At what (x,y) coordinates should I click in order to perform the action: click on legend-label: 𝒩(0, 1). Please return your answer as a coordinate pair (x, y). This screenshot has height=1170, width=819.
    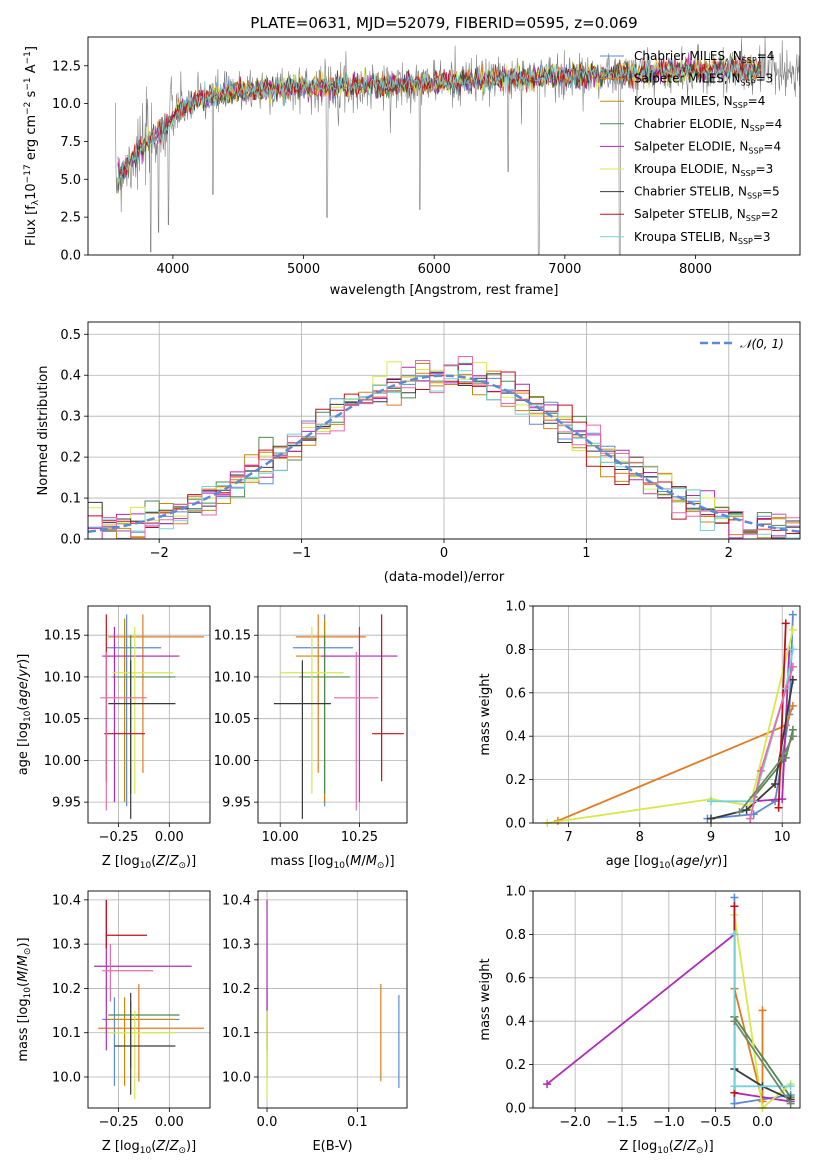
    Looking at the image, I should click on (762, 344).